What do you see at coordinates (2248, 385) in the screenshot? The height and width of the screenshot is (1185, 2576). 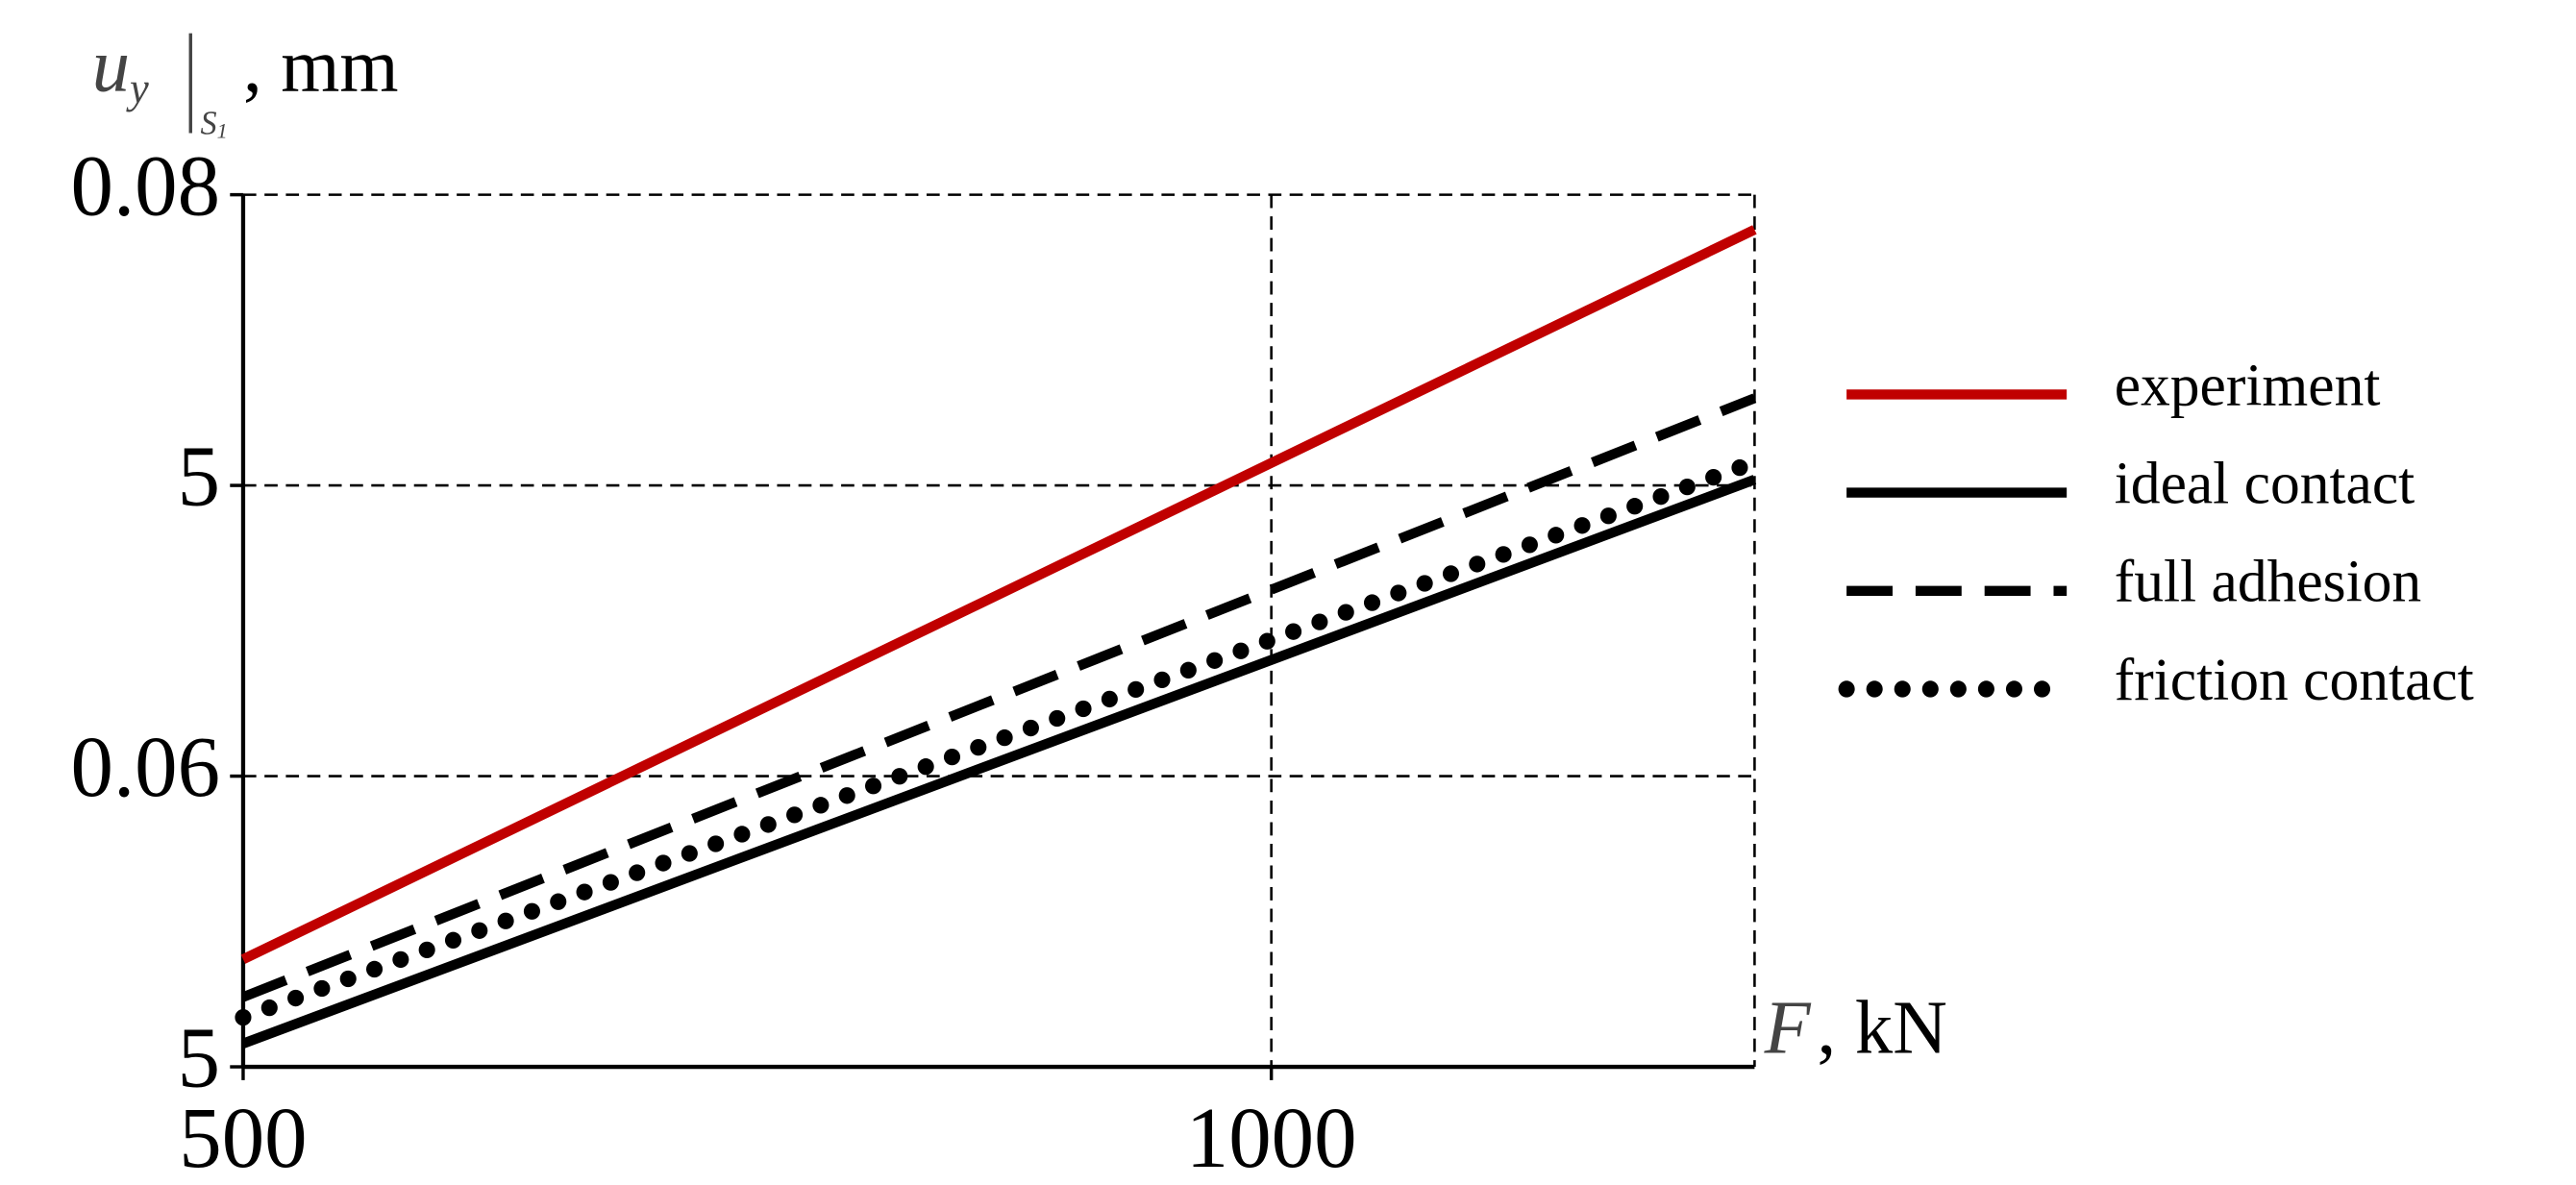 I see `legend-label: experiment` at bounding box center [2248, 385].